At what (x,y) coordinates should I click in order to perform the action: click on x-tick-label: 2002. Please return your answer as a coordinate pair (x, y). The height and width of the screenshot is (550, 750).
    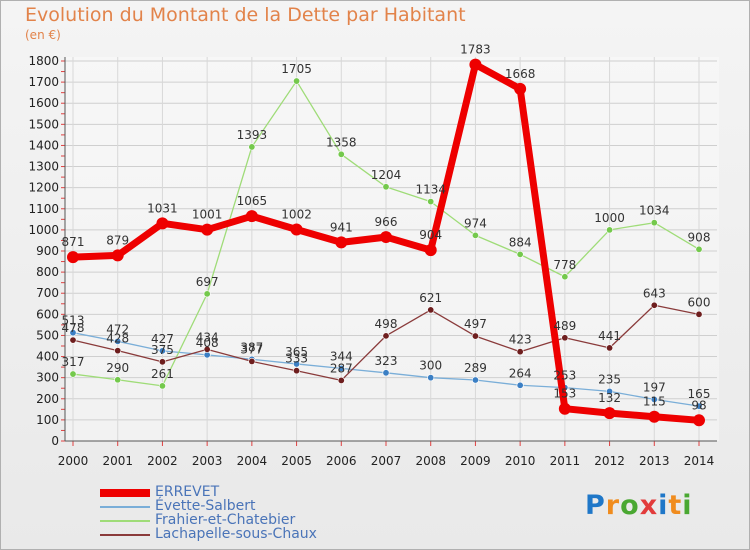
    Looking at the image, I should click on (162, 461).